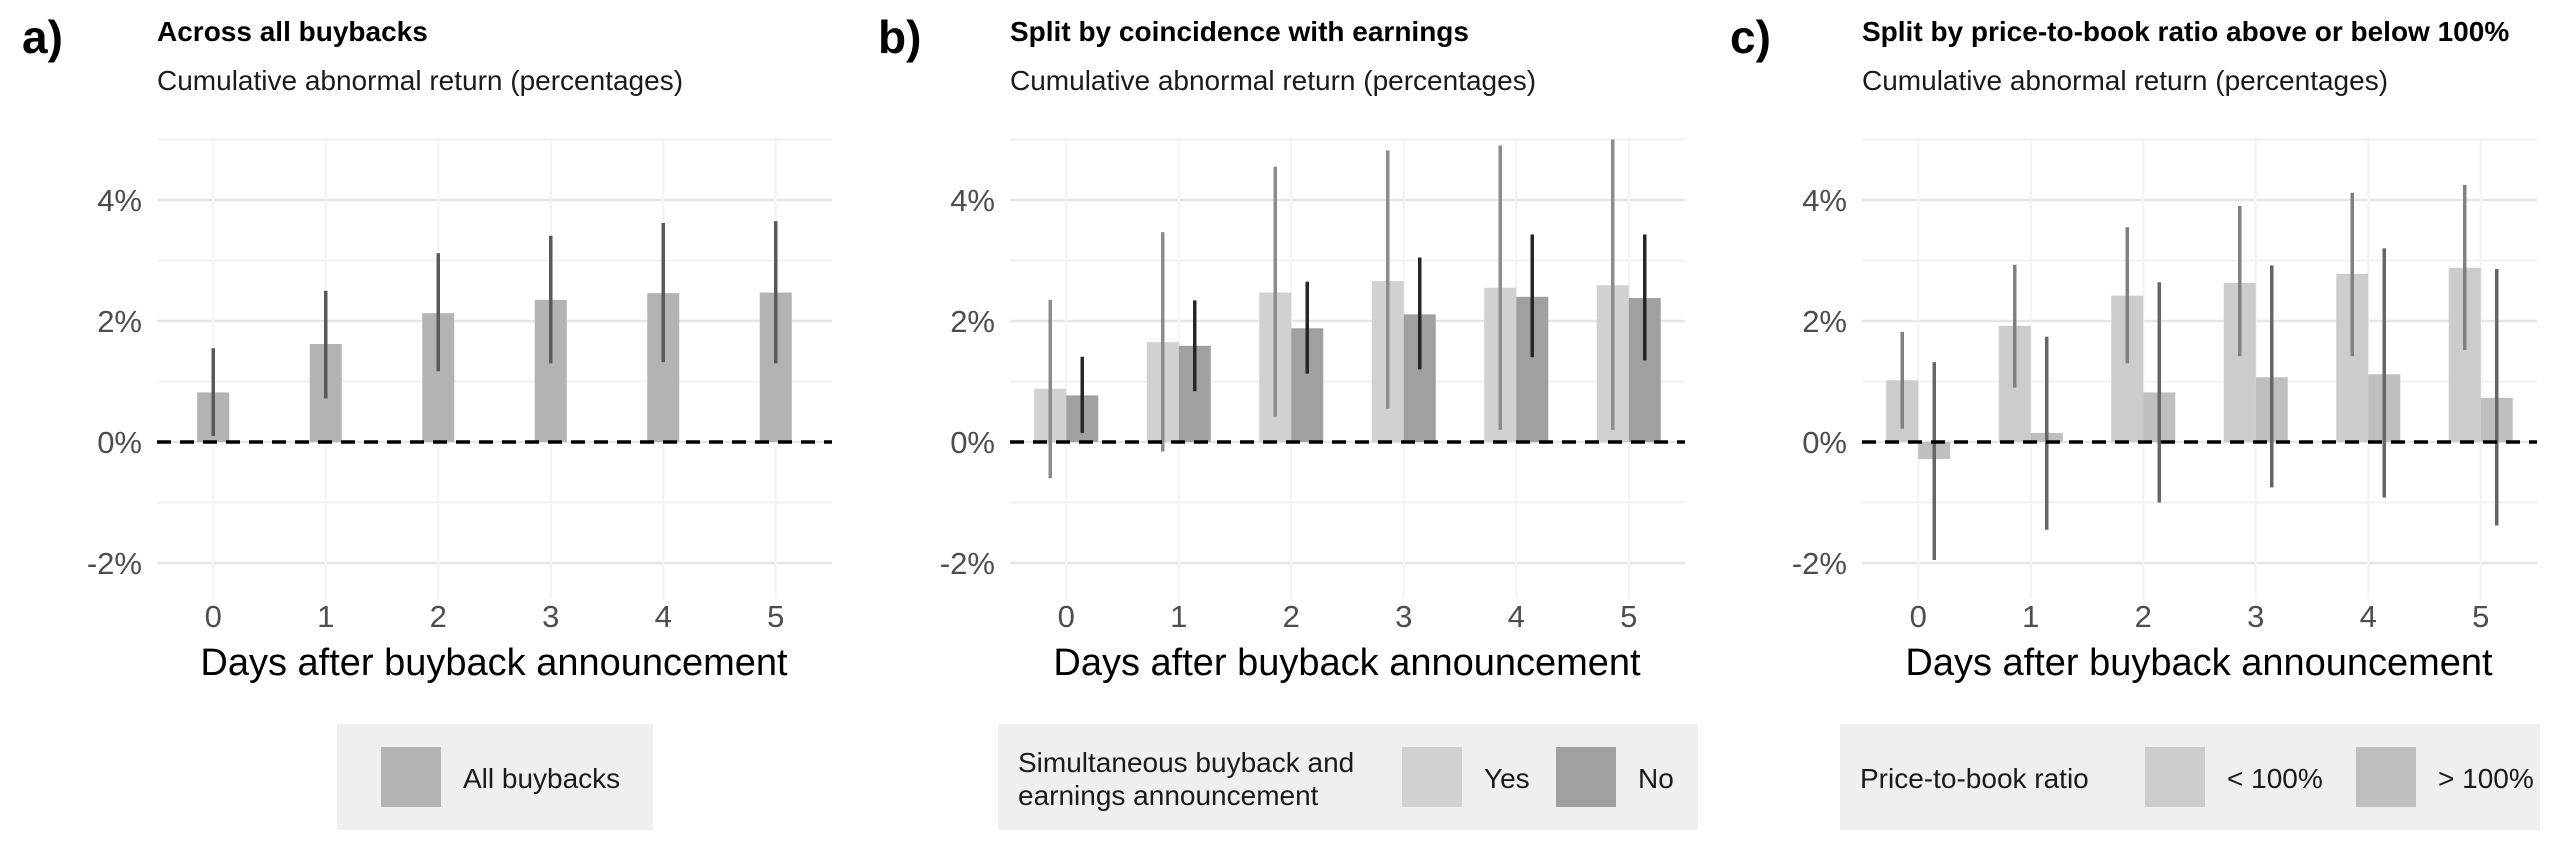  Describe the element at coordinates (1168, 795) in the screenshot. I see `panel-b-legend-title-line-2: earnings announcement` at that location.